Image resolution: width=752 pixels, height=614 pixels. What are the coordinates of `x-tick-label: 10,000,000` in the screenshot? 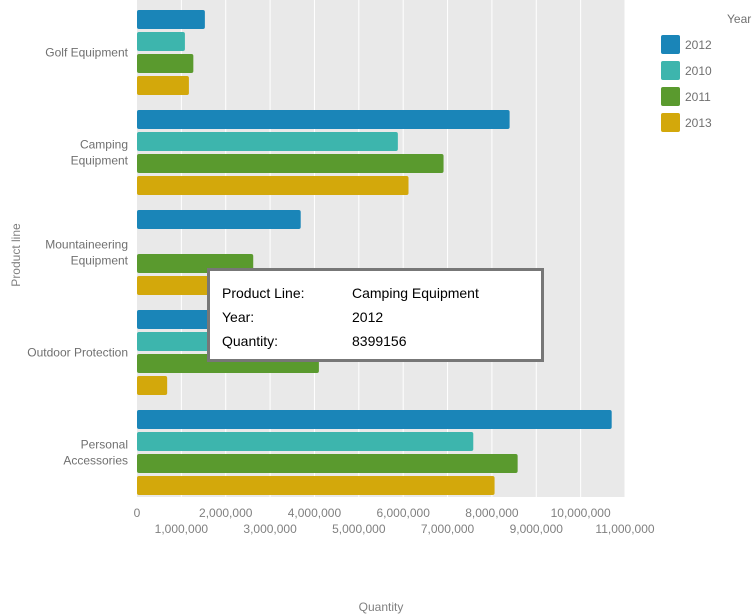 It's located at (581, 513).